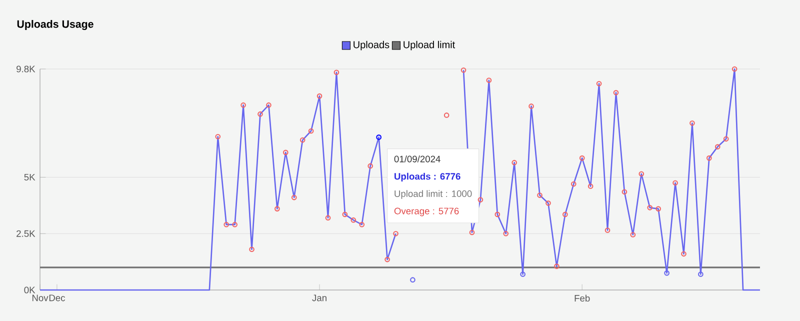 The width and height of the screenshot is (800, 321). I want to click on y-tick-label: 0K, so click(30, 290).